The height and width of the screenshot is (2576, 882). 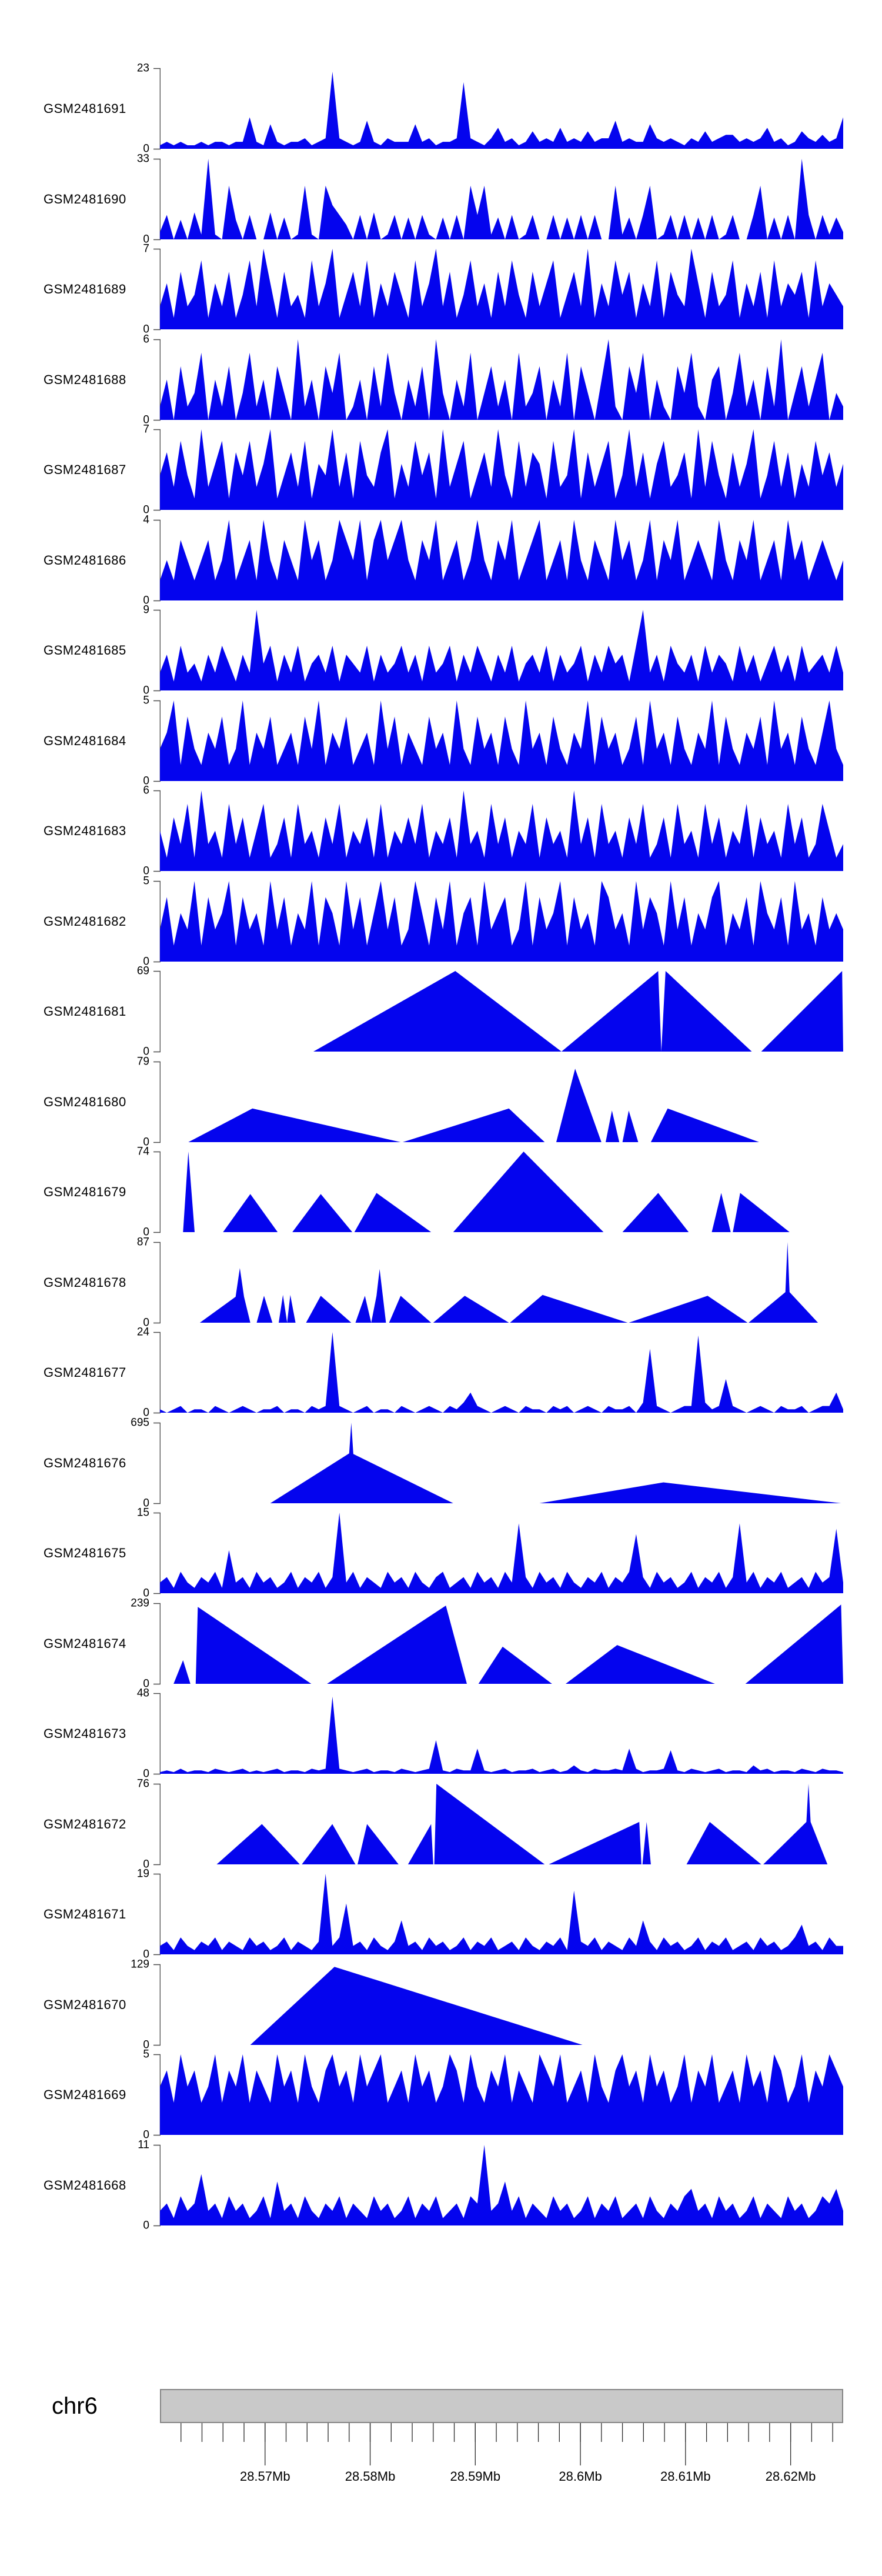 What do you see at coordinates (85, 379) in the screenshot?
I see `track-sample-label: GSM2481688` at bounding box center [85, 379].